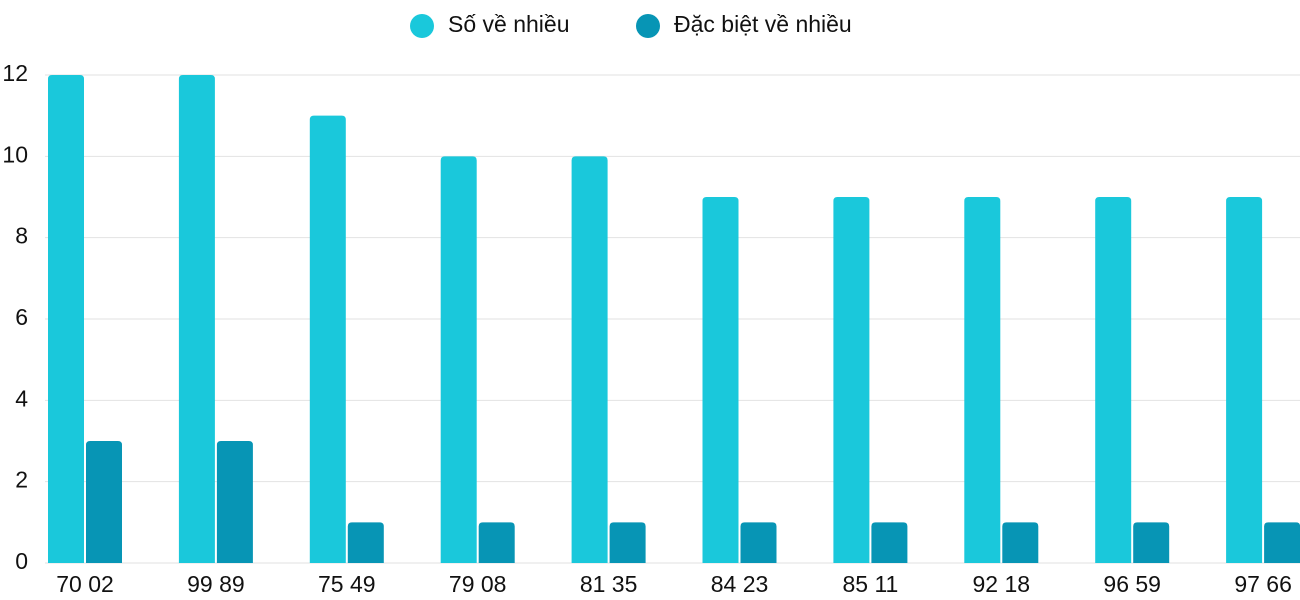 The width and height of the screenshot is (1300, 600). I want to click on x-tick-label: 97 66, so click(1263, 584).